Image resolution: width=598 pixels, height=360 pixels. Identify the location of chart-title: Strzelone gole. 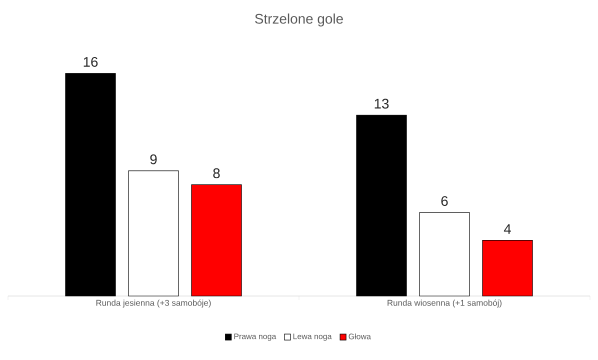
(299, 19).